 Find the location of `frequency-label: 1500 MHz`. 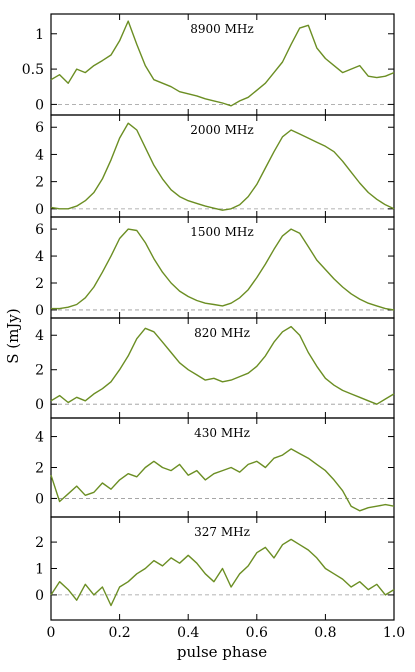

frequency-label: 1500 MHz is located at coordinates (221, 232).